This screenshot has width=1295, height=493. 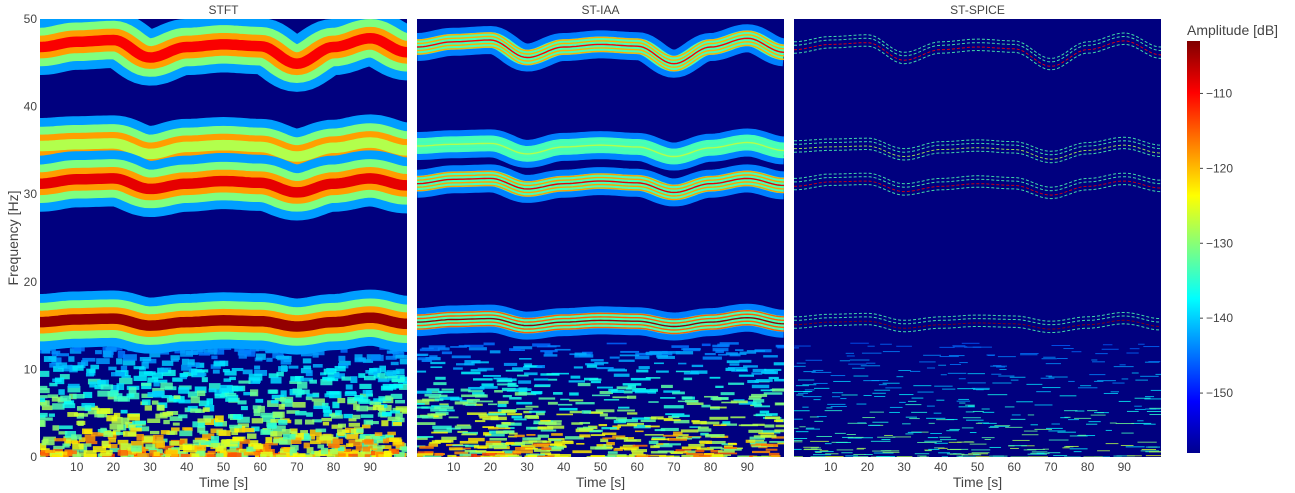 I want to click on colorbar-tick-label: −110, so click(x=1219, y=93).